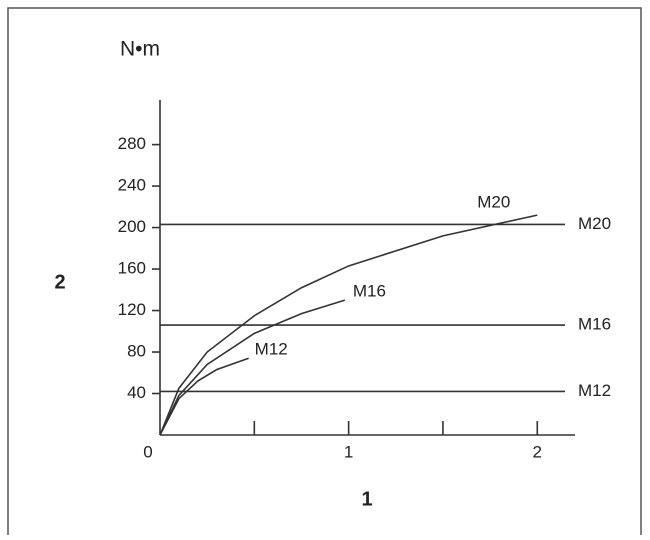 The image size is (650, 540). Describe the element at coordinates (348, 451) in the screenshot. I see `x-tick-label: 1` at that location.